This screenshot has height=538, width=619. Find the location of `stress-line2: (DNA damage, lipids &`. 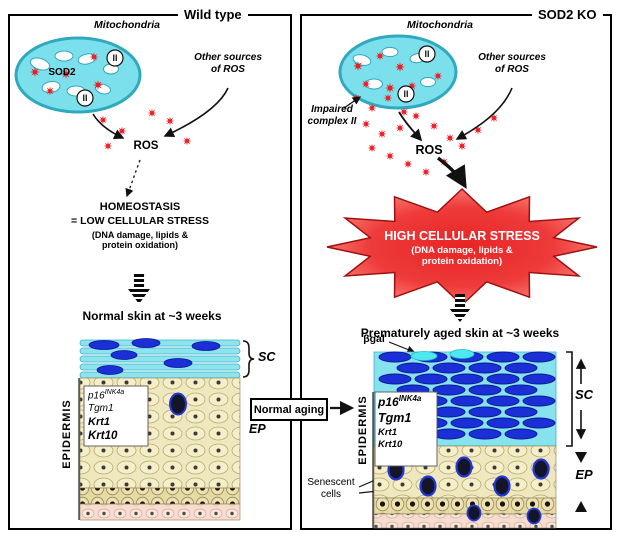

stress-line2: (DNA damage, lipids & is located at coordinates (462, 250).